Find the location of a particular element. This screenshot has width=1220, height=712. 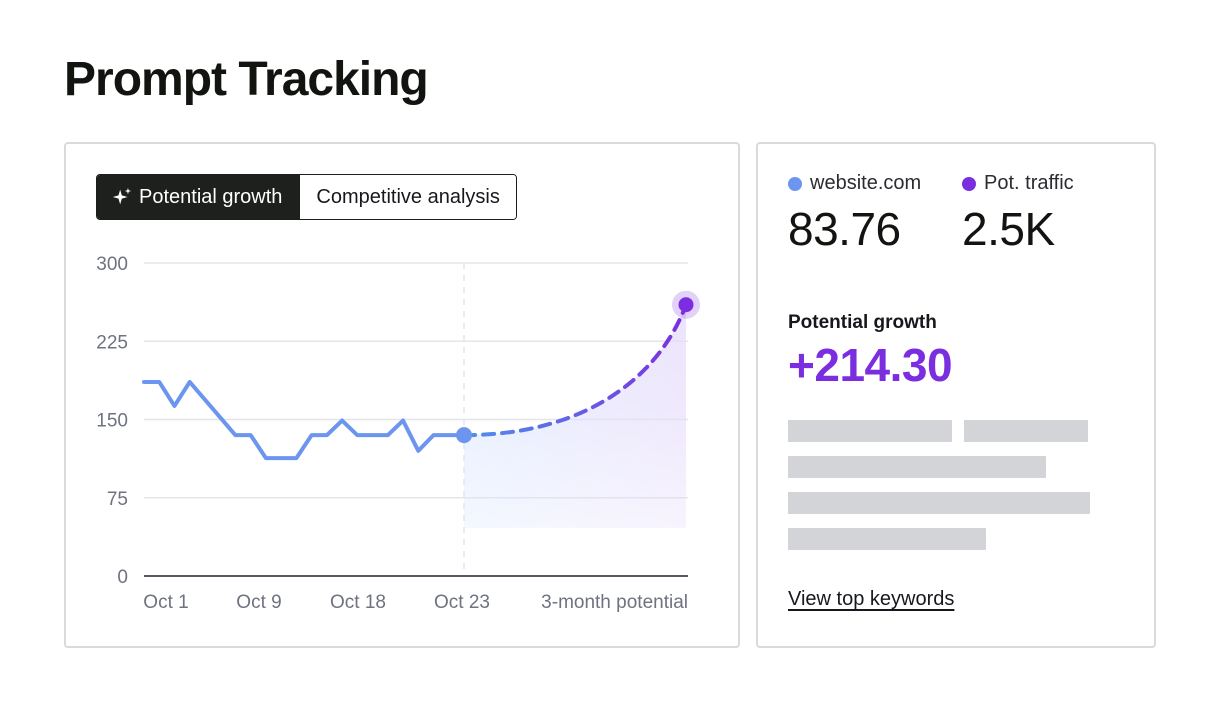

potential-line is located at coordinates (575, 370).